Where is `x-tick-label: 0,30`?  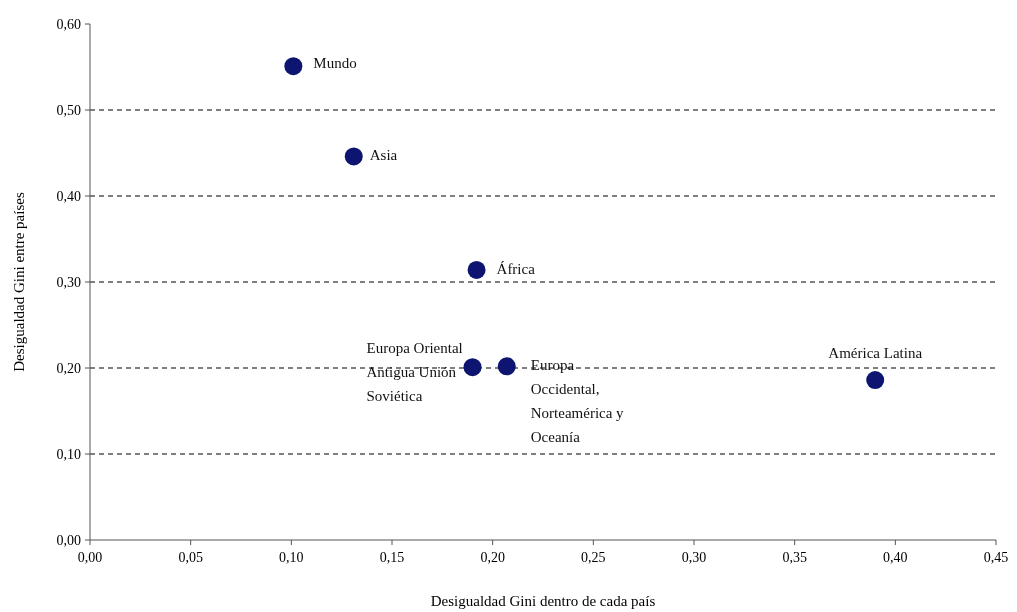
x-tick-label: 0,30 is located at coordinates (694, 557).